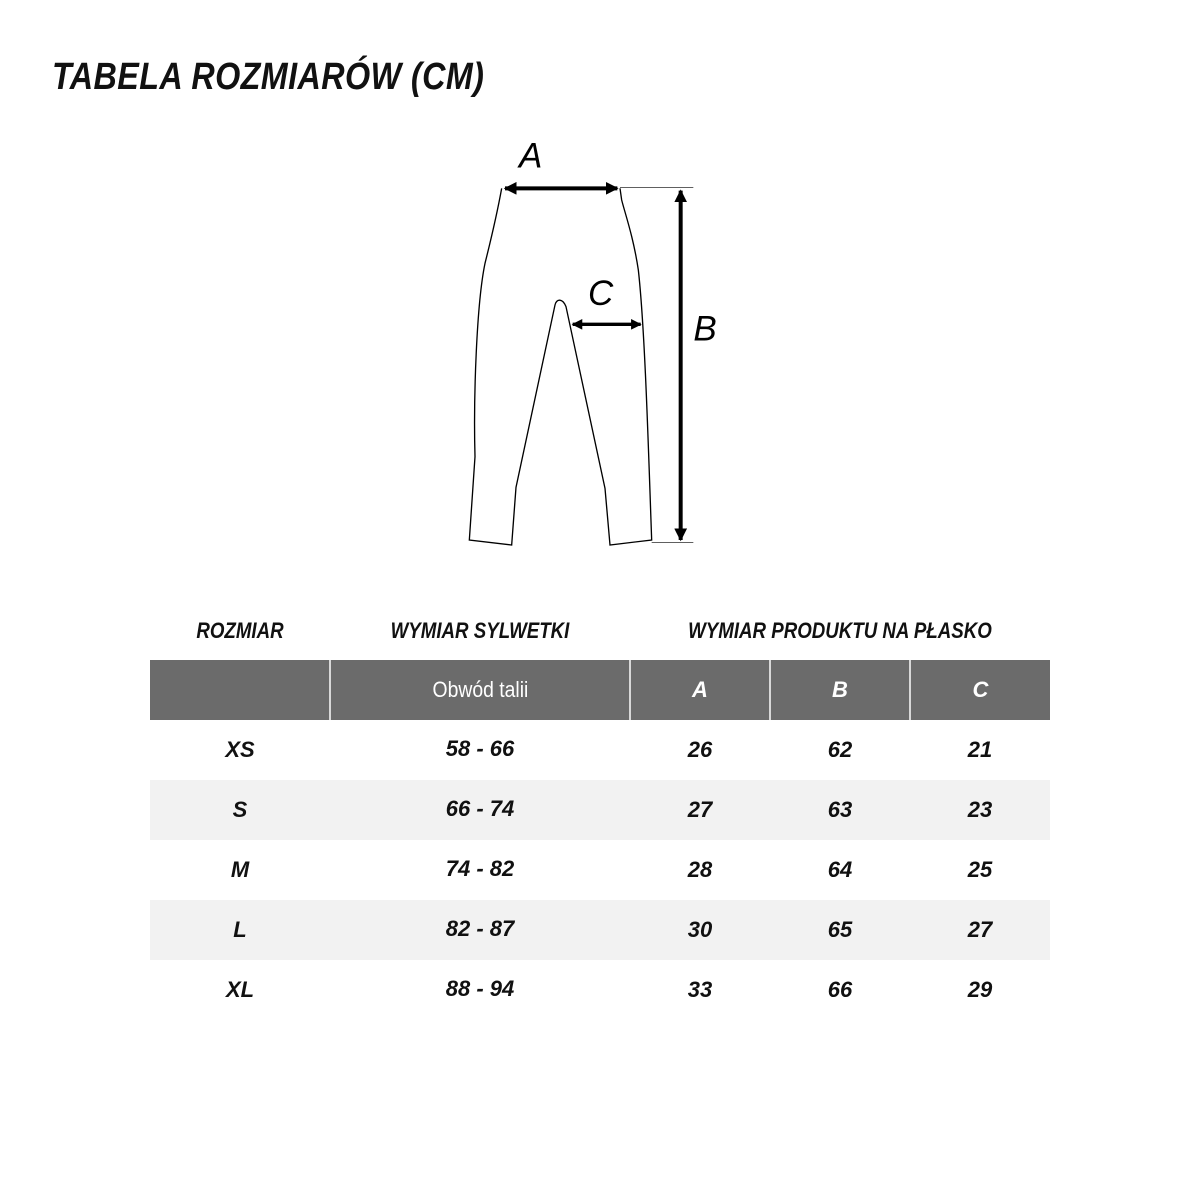 The height and width of the screenshot is (1200, 1200). I want to click on label-a: A, so click(529, 155).